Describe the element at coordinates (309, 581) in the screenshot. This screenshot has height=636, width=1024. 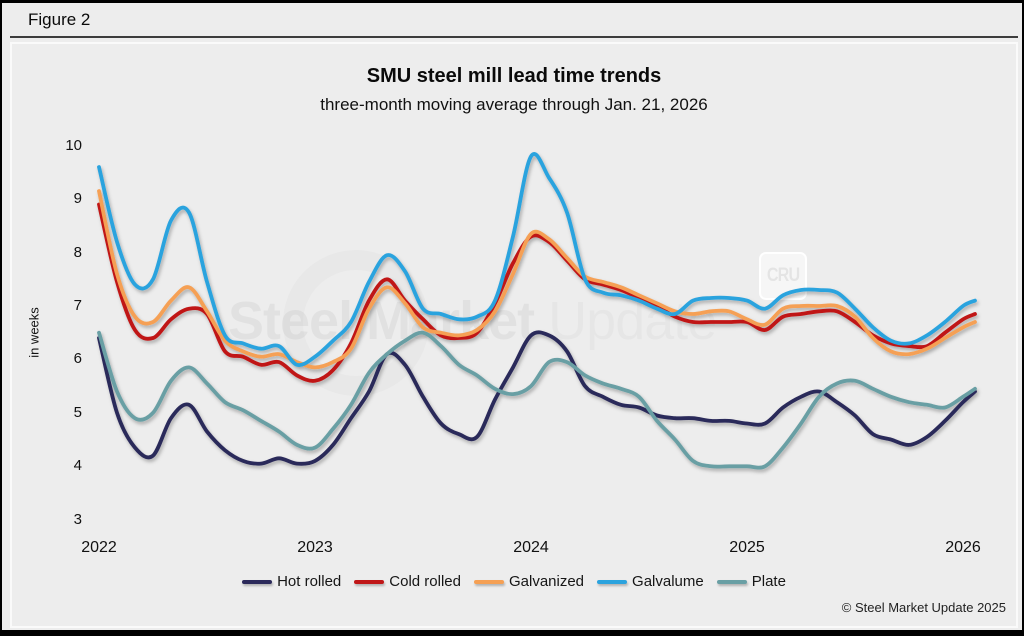
I see `legend-label-hot-rolled: Hot rolled` at that location.